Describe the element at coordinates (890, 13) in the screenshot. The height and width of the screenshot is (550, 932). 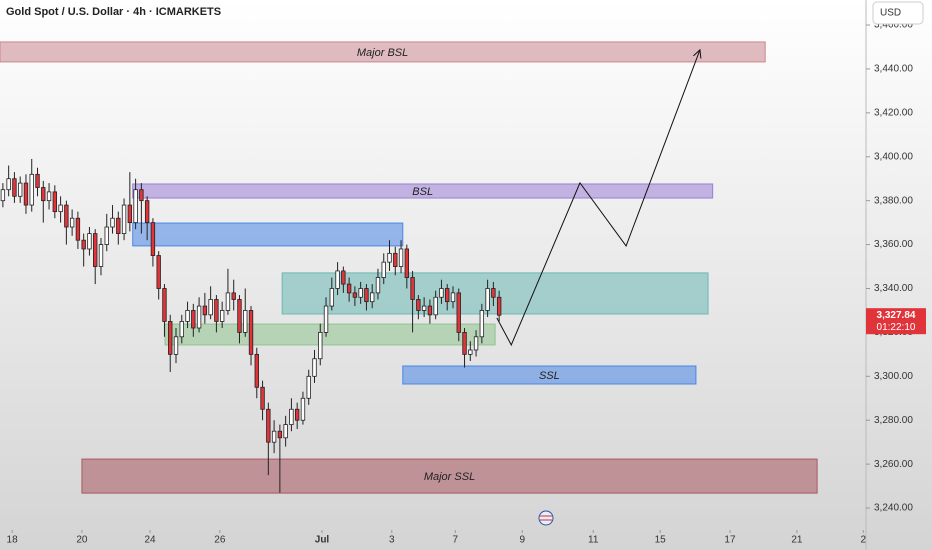
I see `currency: USD` at that location.